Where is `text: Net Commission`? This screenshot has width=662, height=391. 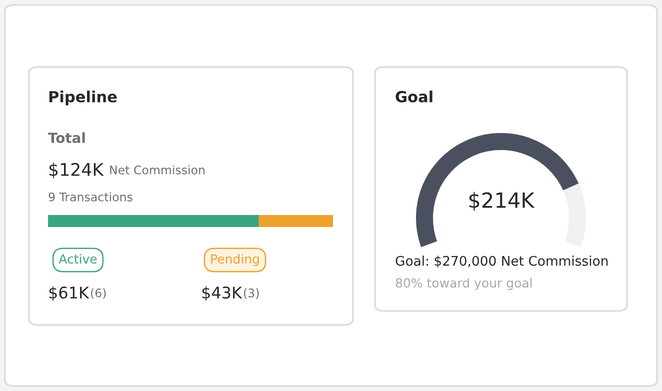 text: Net Commission is located at coordinates (157, 169).